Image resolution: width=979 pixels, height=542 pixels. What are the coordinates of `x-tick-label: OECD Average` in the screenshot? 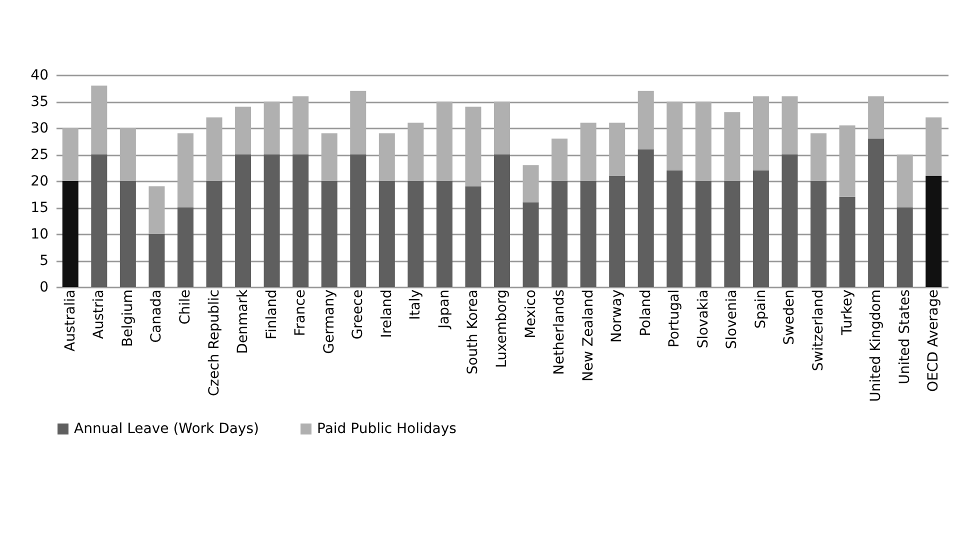 It's located at (934, 341).